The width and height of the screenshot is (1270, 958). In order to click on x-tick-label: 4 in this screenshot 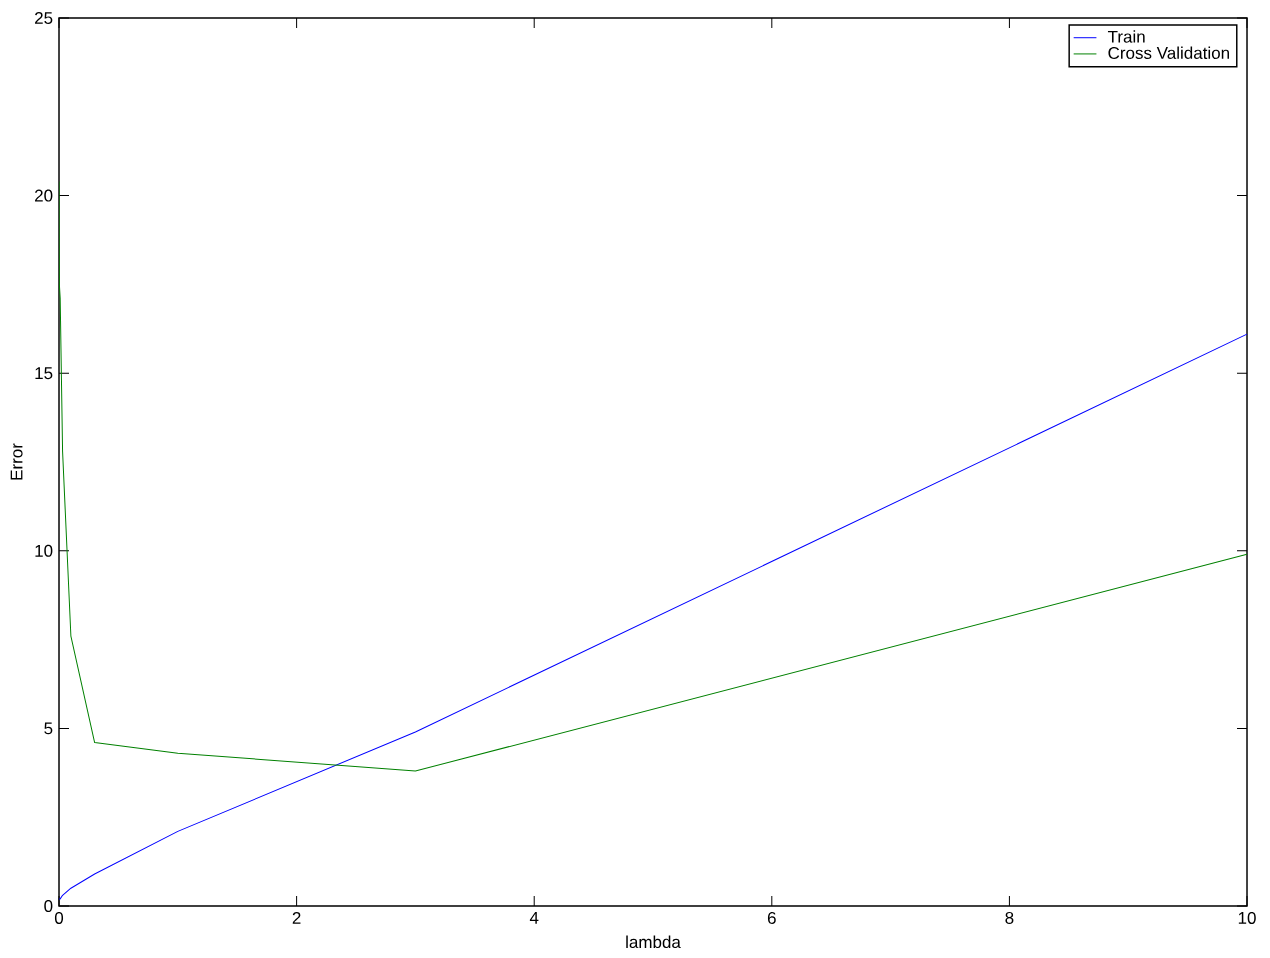, I will do `click(534, 917)`.